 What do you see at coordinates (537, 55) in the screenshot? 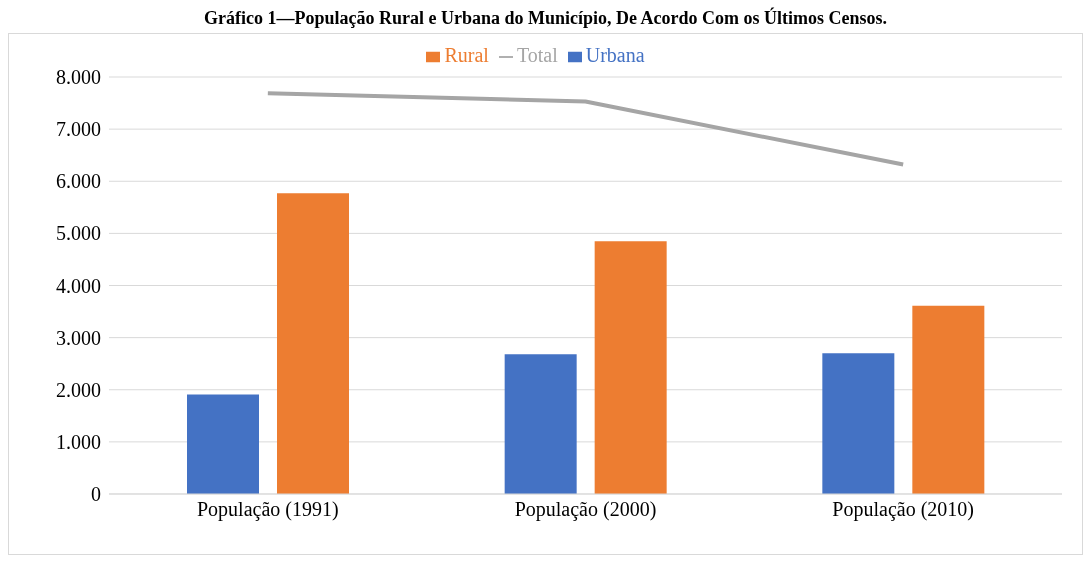
I see `legend-label: Total` at bounding box center [537, 55].